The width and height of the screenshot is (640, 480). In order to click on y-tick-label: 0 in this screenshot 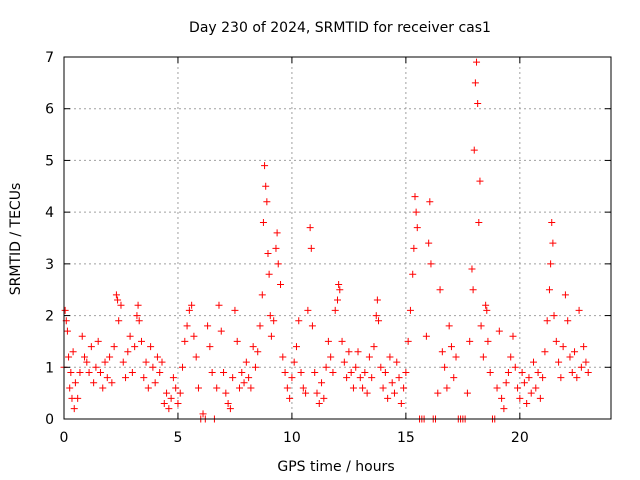, I will do `click(49, 420)`.